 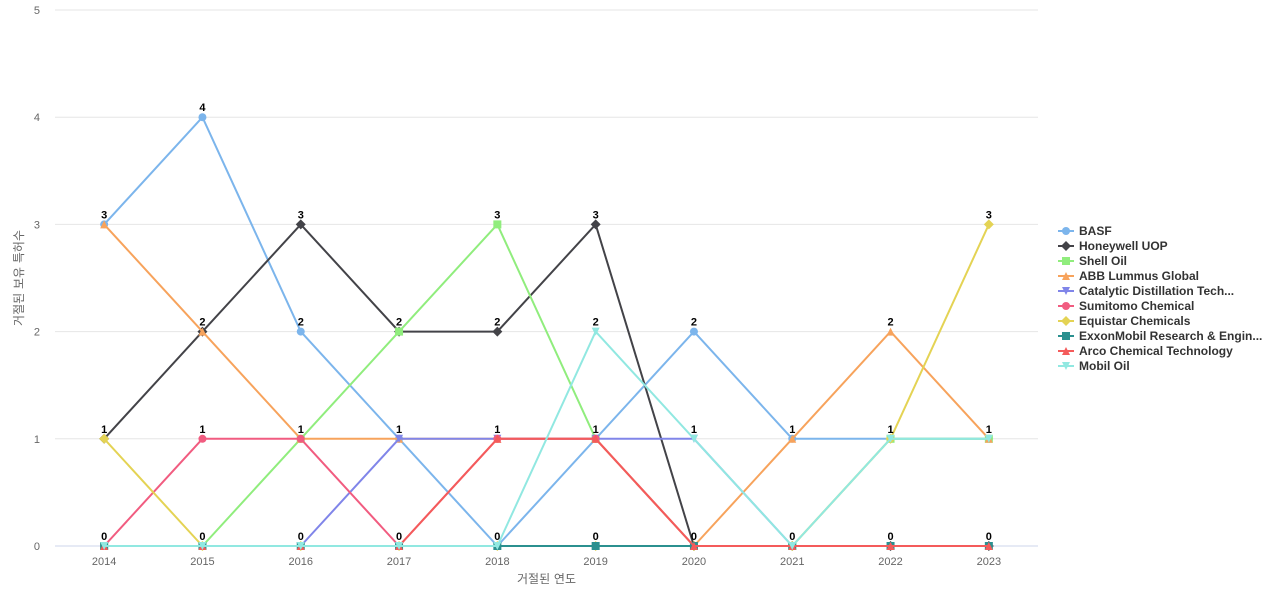 I want to click on y-tick-label: 0, so click(x=37, y=547).